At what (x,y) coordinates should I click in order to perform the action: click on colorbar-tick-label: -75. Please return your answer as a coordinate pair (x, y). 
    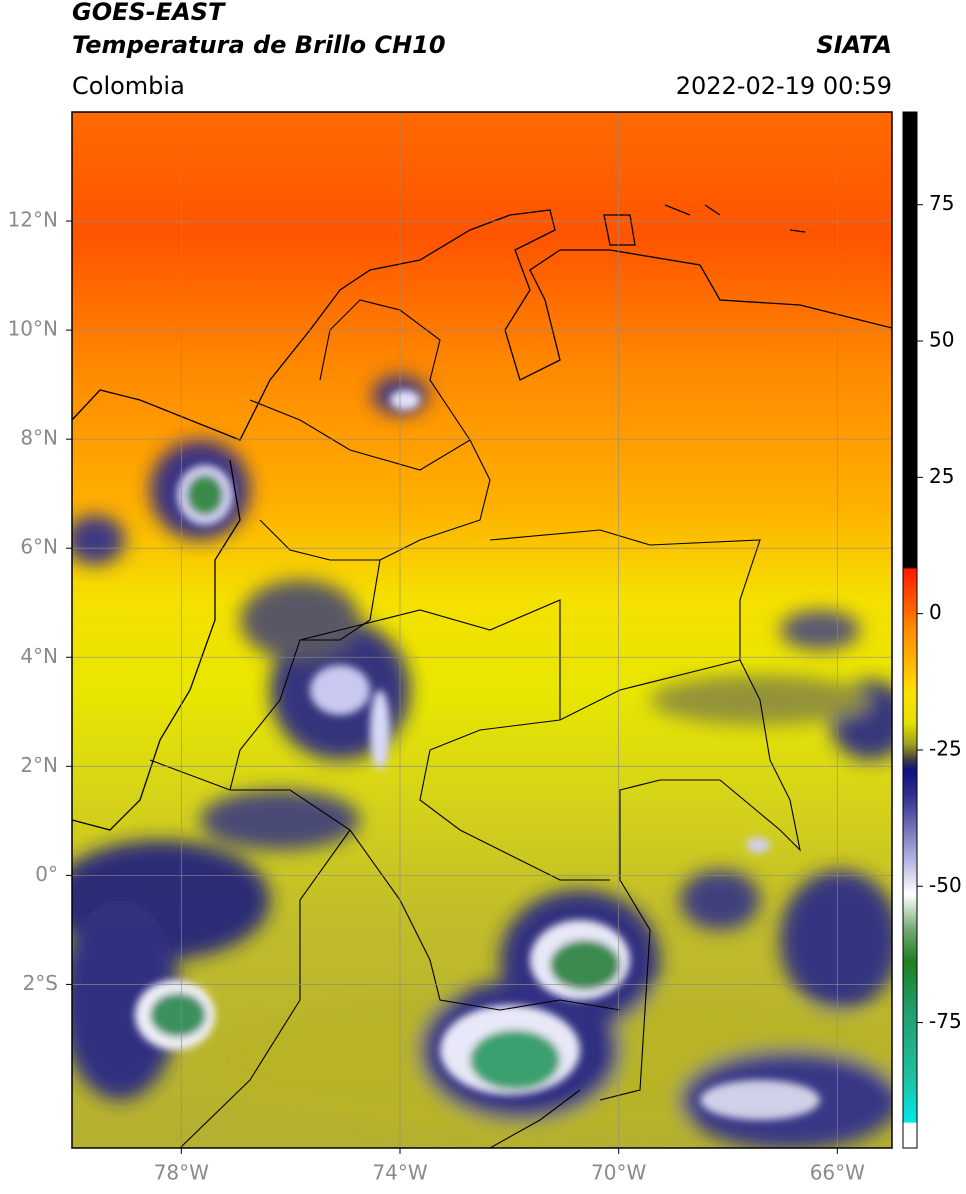
    Looking at the image, I should click on (945, 1021).